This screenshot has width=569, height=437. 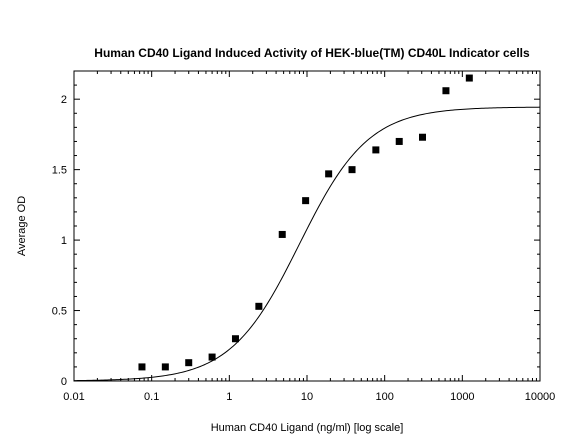 I want to click on y-tick-label: 2, so click(x=64, y=100).